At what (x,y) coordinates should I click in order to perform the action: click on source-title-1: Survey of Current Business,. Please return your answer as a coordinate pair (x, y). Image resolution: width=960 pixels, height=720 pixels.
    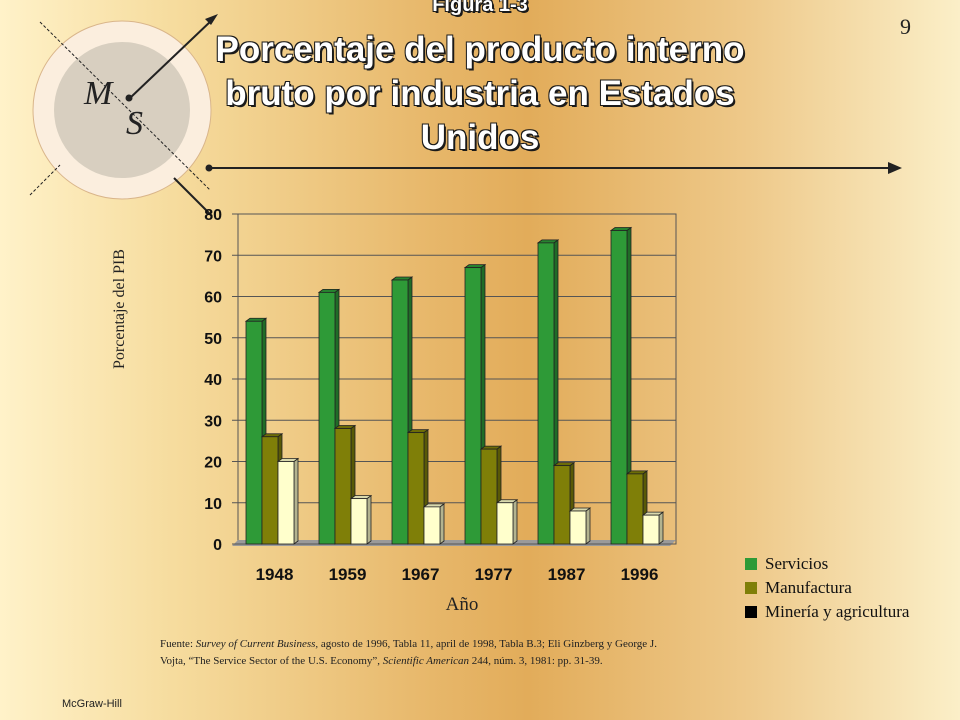
    Looking at the image, I should click on (257, 644).